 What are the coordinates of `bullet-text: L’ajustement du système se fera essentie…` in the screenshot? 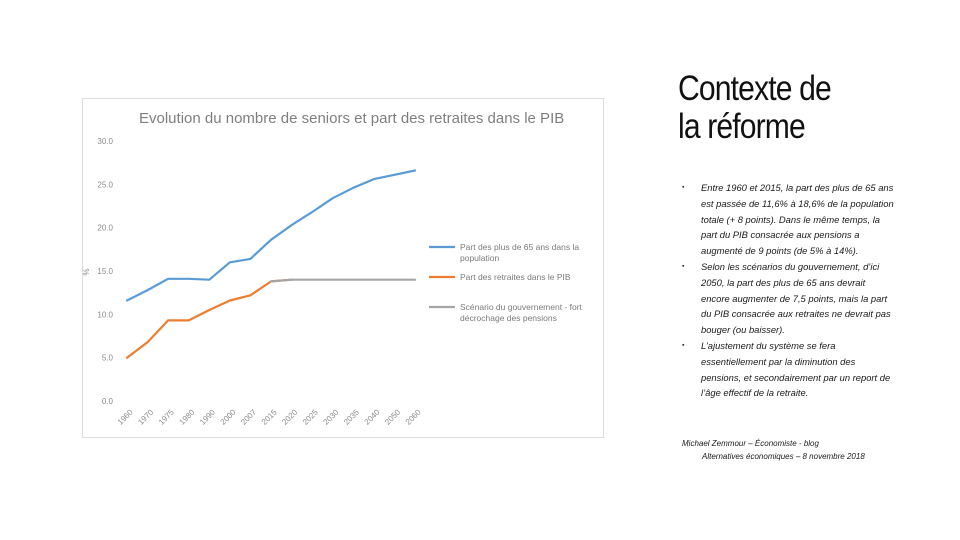 It's located at (796, 369).